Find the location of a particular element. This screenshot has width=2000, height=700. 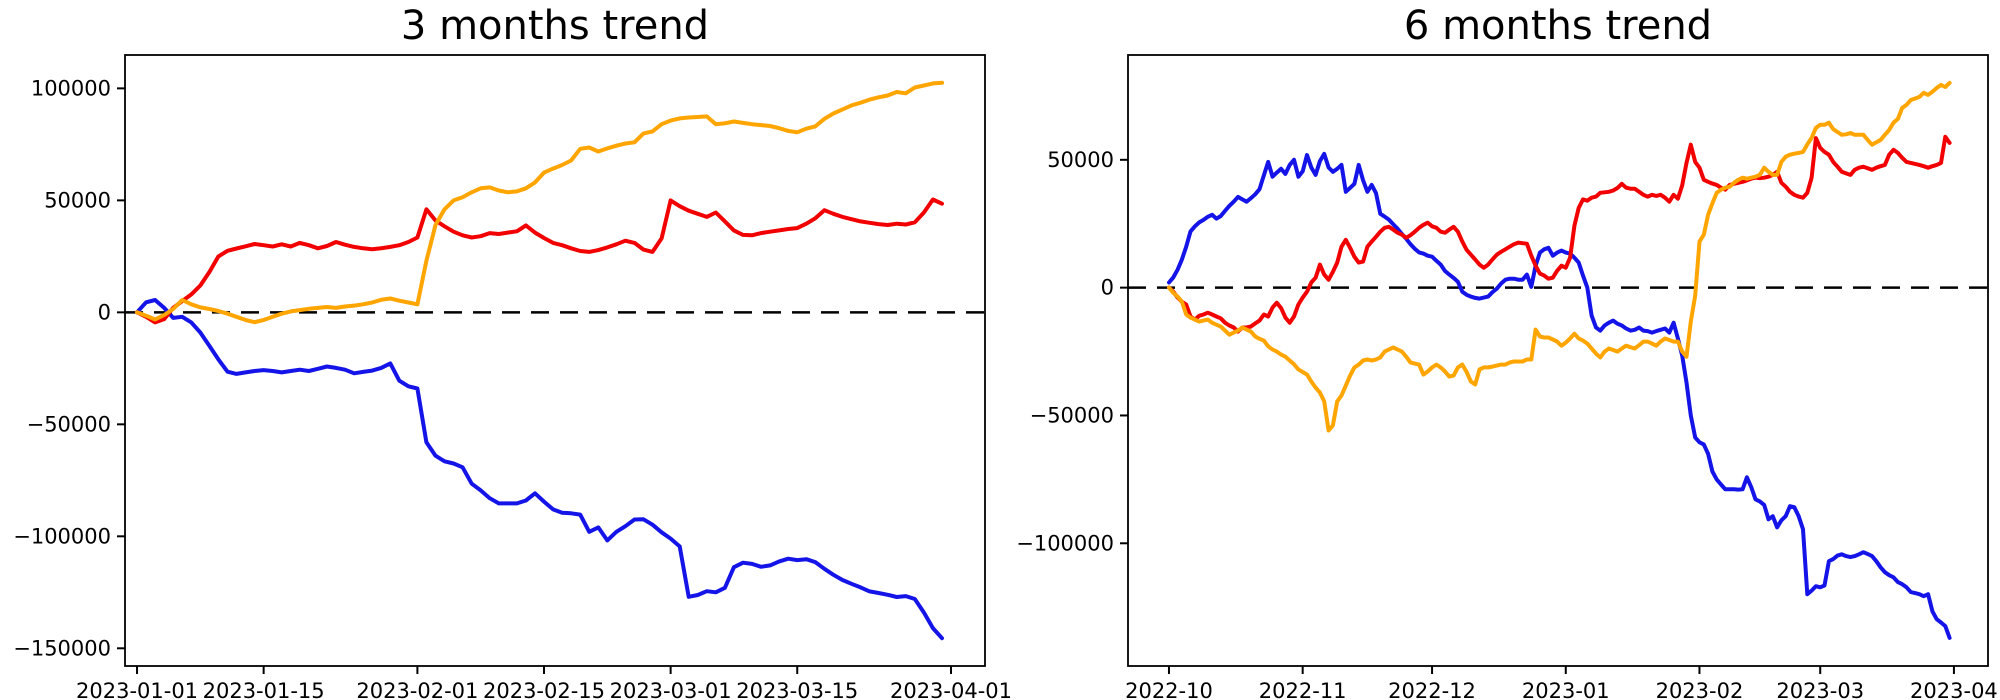

x-tick-label: 2022-11 is located at coordinates (1303, 689).